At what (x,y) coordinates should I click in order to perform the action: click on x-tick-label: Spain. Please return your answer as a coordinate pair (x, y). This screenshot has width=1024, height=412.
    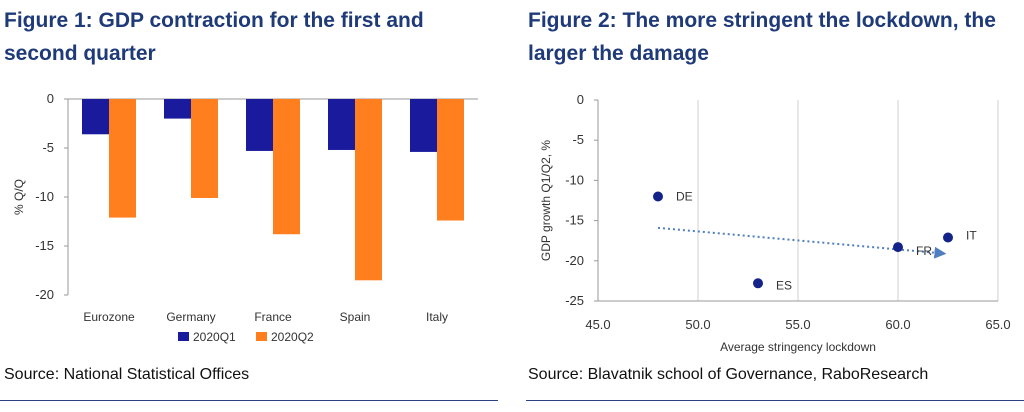
    Looking at the image, I should click on (355, 317).